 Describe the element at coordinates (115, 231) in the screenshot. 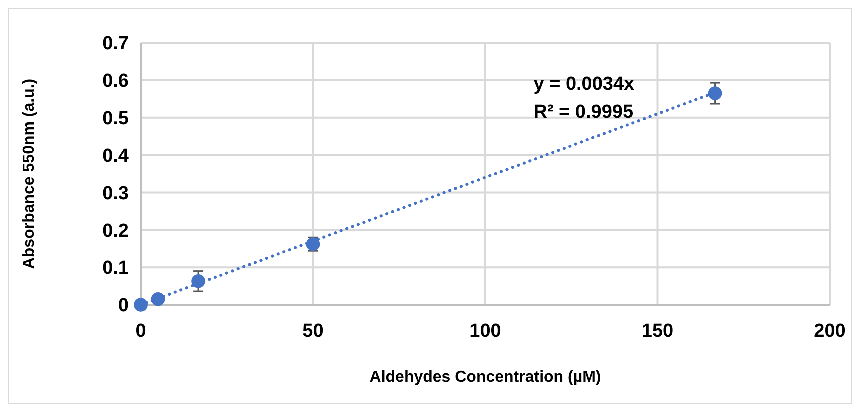

I see `y-tick-label: 0.2` at that location.